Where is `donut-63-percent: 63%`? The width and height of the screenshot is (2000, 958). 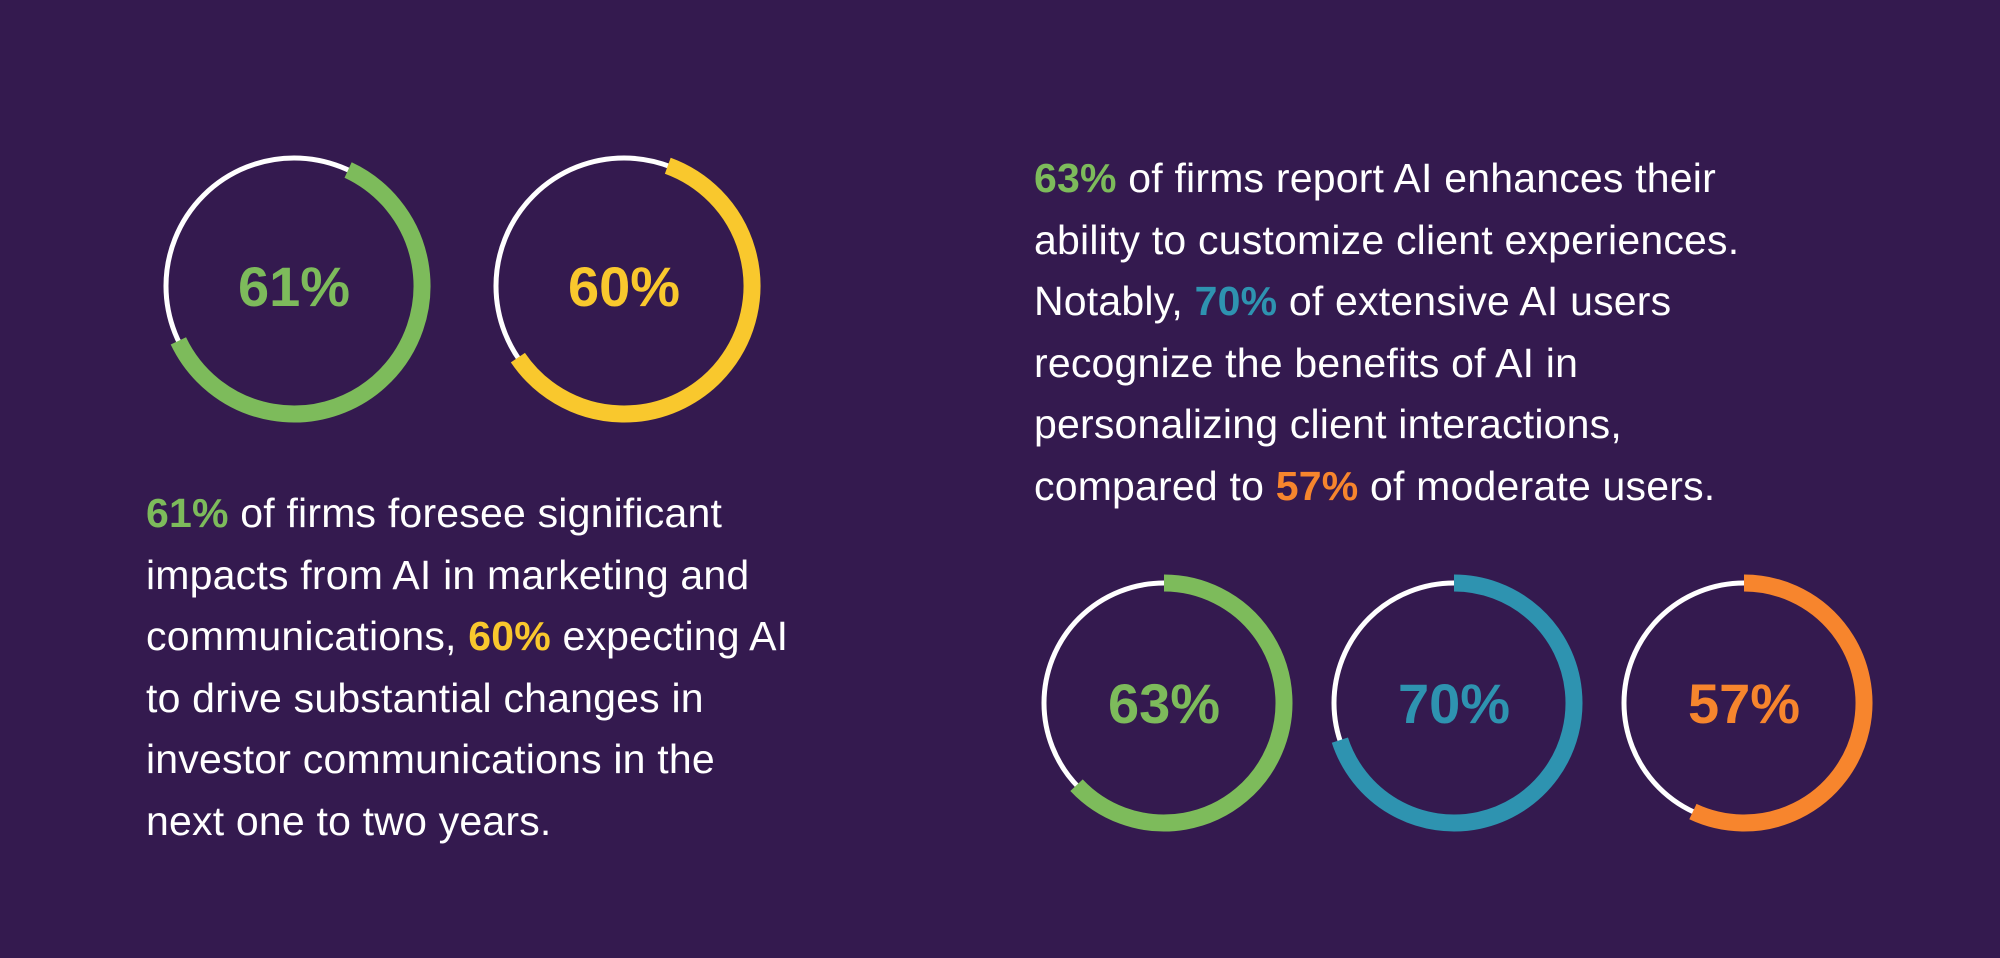 donut-63-percent: 63% is located at coordinates (1167, 703).